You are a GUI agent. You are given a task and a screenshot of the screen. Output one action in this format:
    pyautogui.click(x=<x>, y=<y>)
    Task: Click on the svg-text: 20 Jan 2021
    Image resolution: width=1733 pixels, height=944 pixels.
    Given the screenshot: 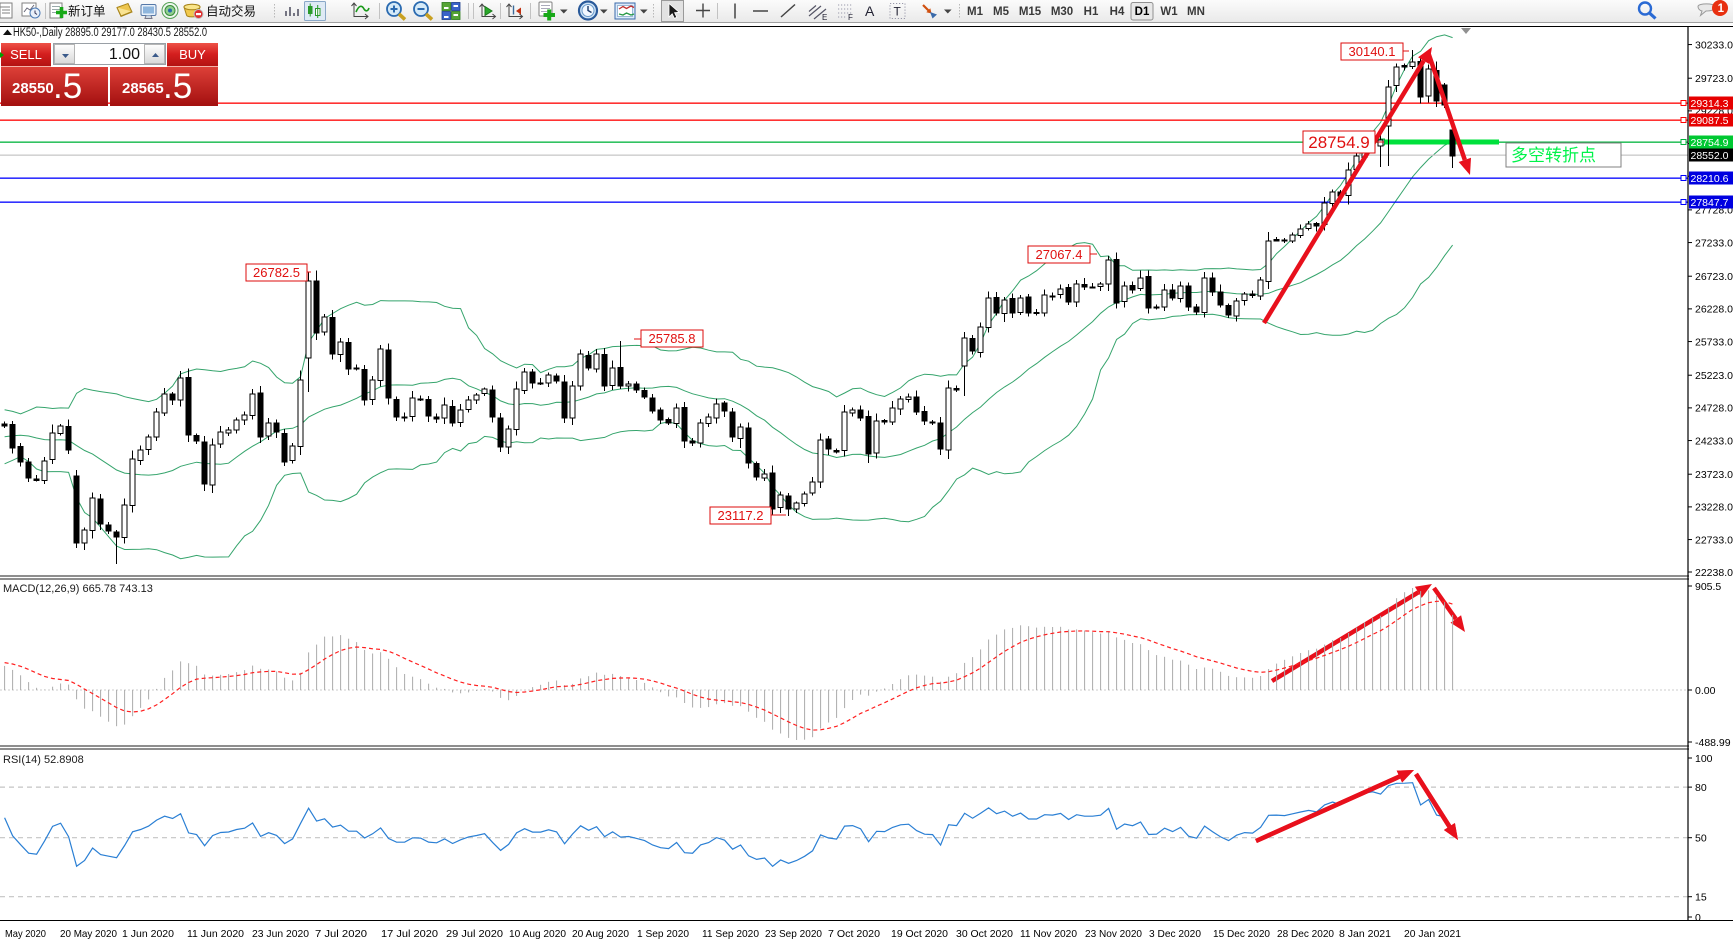 What is the action you would take?
    pyautogui.click(x=1432, y=934)
    